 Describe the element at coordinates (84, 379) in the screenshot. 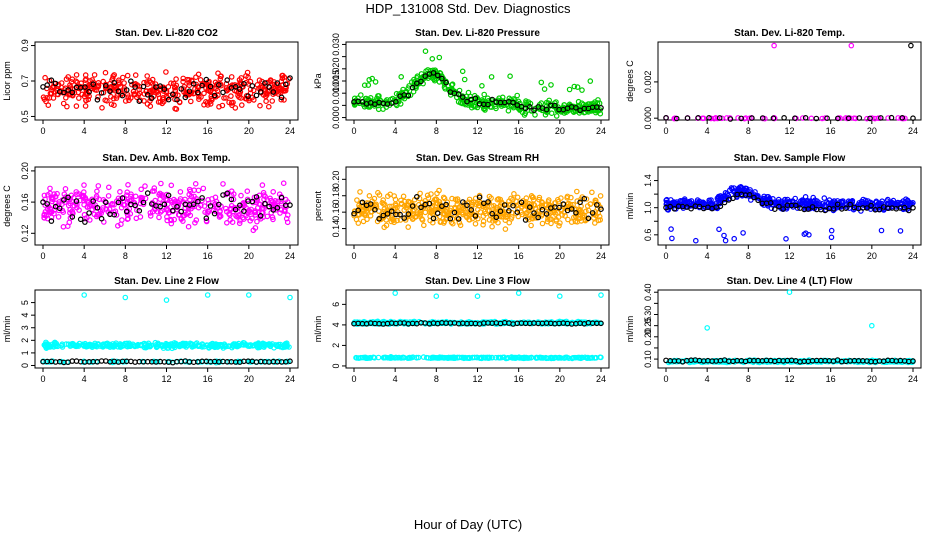

I see `x-tick-label: 4` at that location.